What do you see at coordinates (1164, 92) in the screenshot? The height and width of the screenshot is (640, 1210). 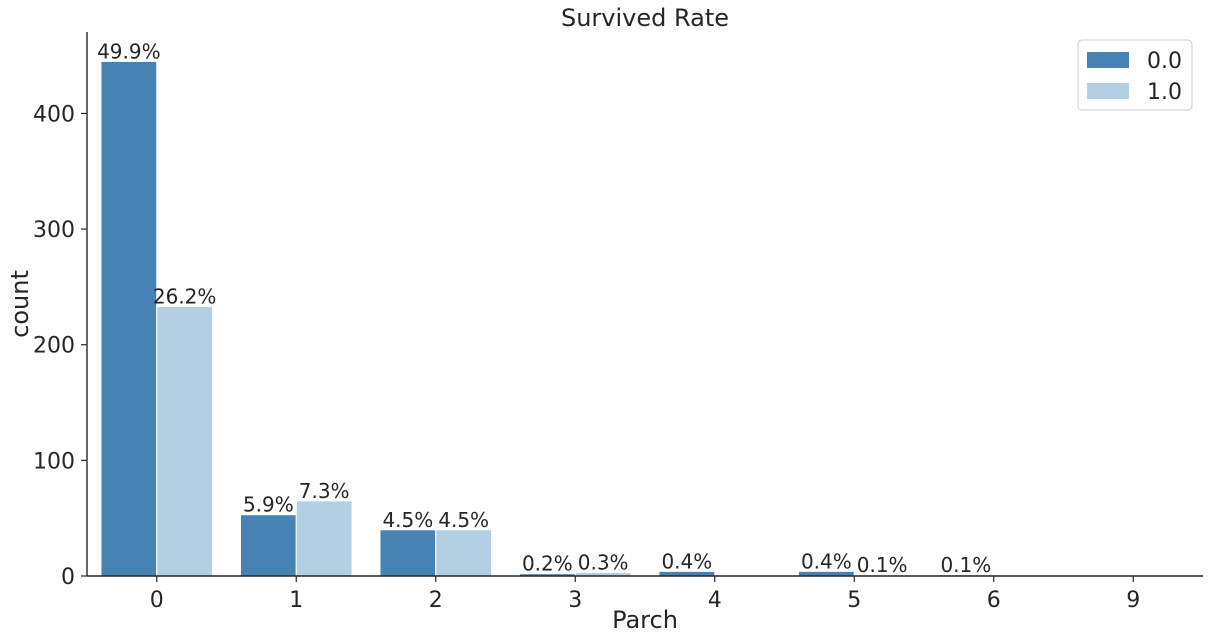 I see `legend-label-1: 1.0` at bounding box center [1164, 92].